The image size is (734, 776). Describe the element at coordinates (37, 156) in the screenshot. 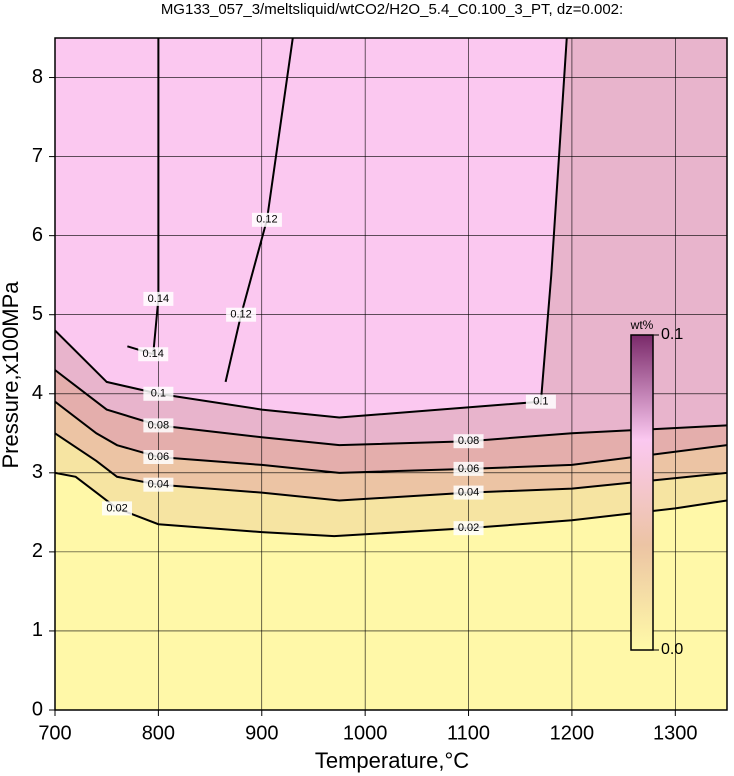

I see `y-tick-label: 7` at that location.